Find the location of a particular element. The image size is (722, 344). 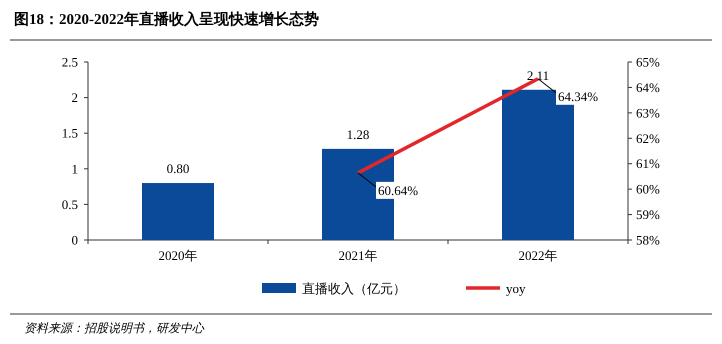

x-tick-label: 2022年 is located at coordinates (538, 255).